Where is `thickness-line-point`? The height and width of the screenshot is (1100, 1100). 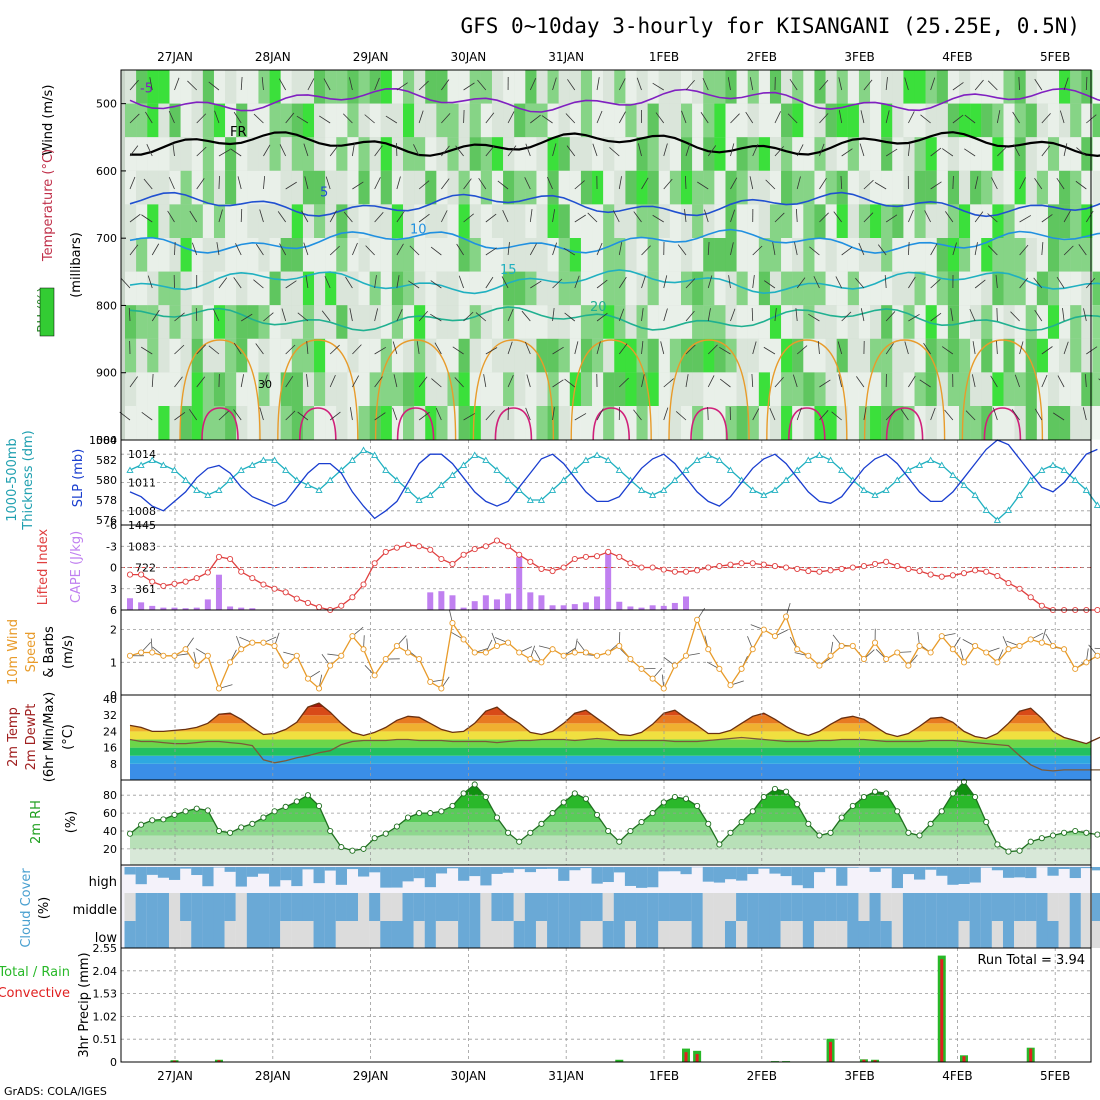 thickness-line-point is located at coordinates (141, 464).